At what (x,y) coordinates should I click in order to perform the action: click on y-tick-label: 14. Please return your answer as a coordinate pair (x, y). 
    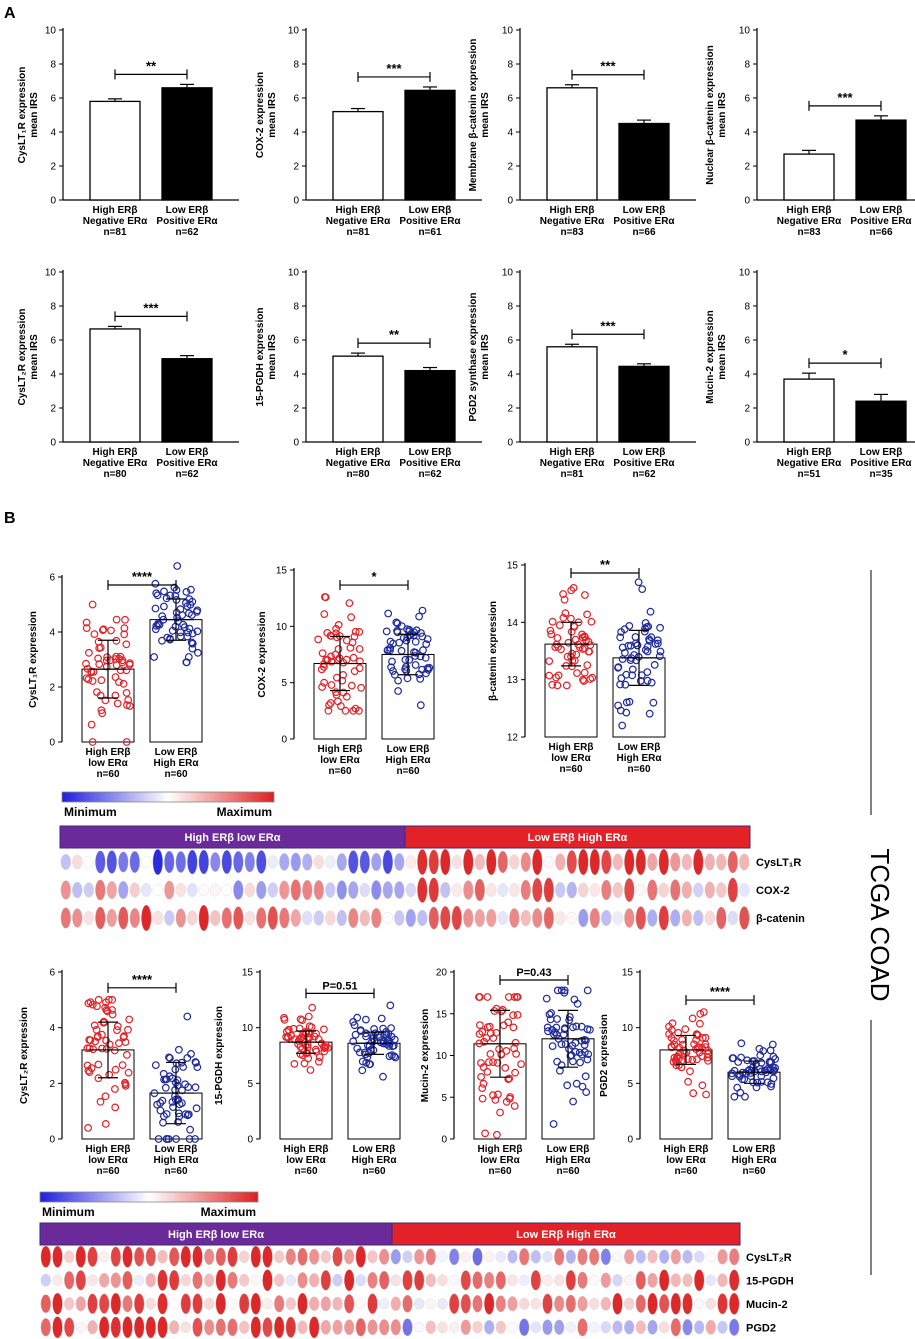
    Looking at the image, I should click on (513, 623).